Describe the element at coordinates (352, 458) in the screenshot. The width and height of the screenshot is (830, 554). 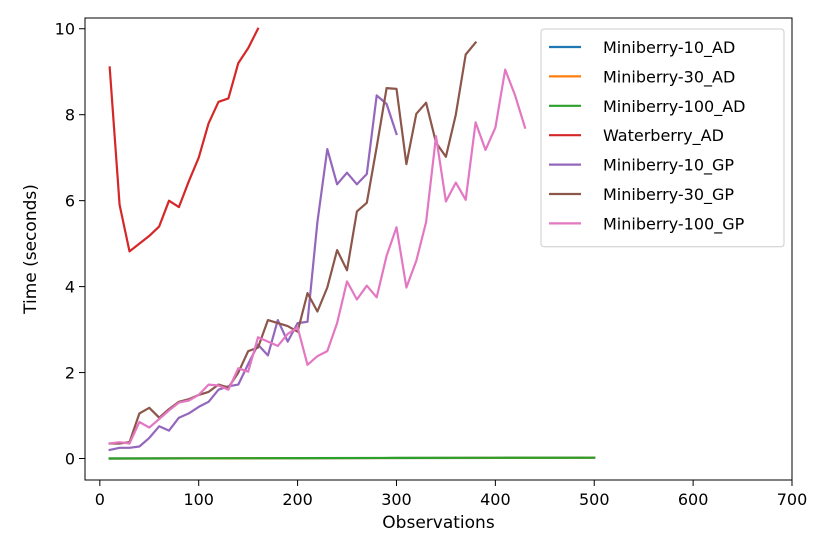
I see `series-line-miniberry-100-ad` at that location.